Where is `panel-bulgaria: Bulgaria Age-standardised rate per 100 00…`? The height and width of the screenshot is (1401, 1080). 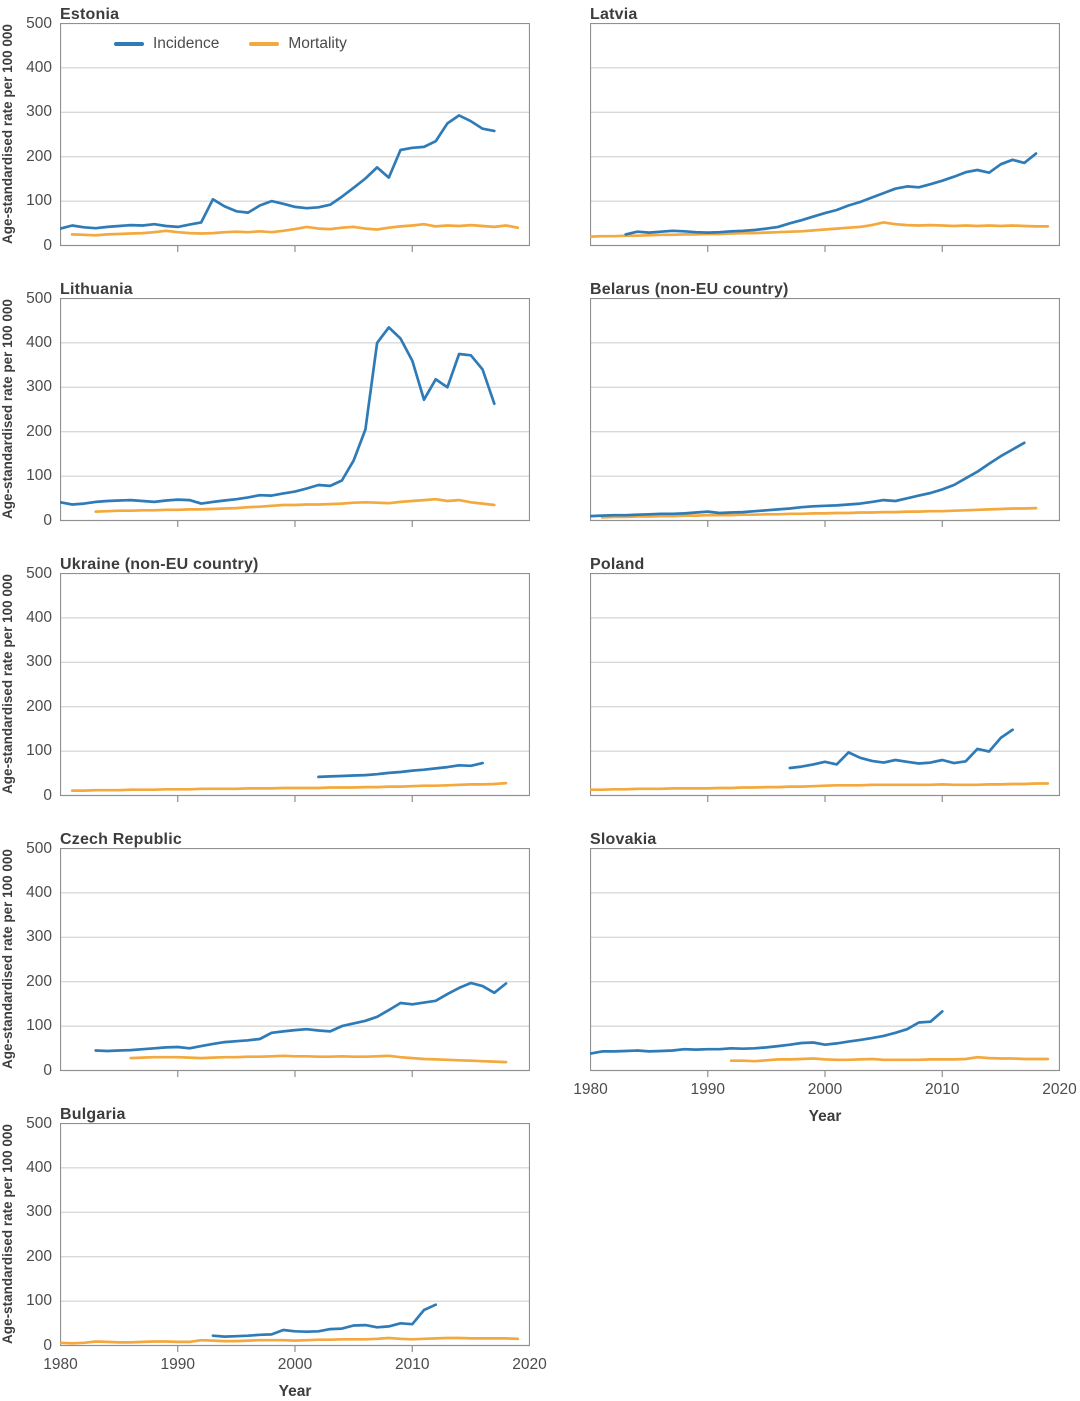
panel-bulgaria: Bulgaria Age-standardised rate per 100 00… is located at coordinates (273, 1250).